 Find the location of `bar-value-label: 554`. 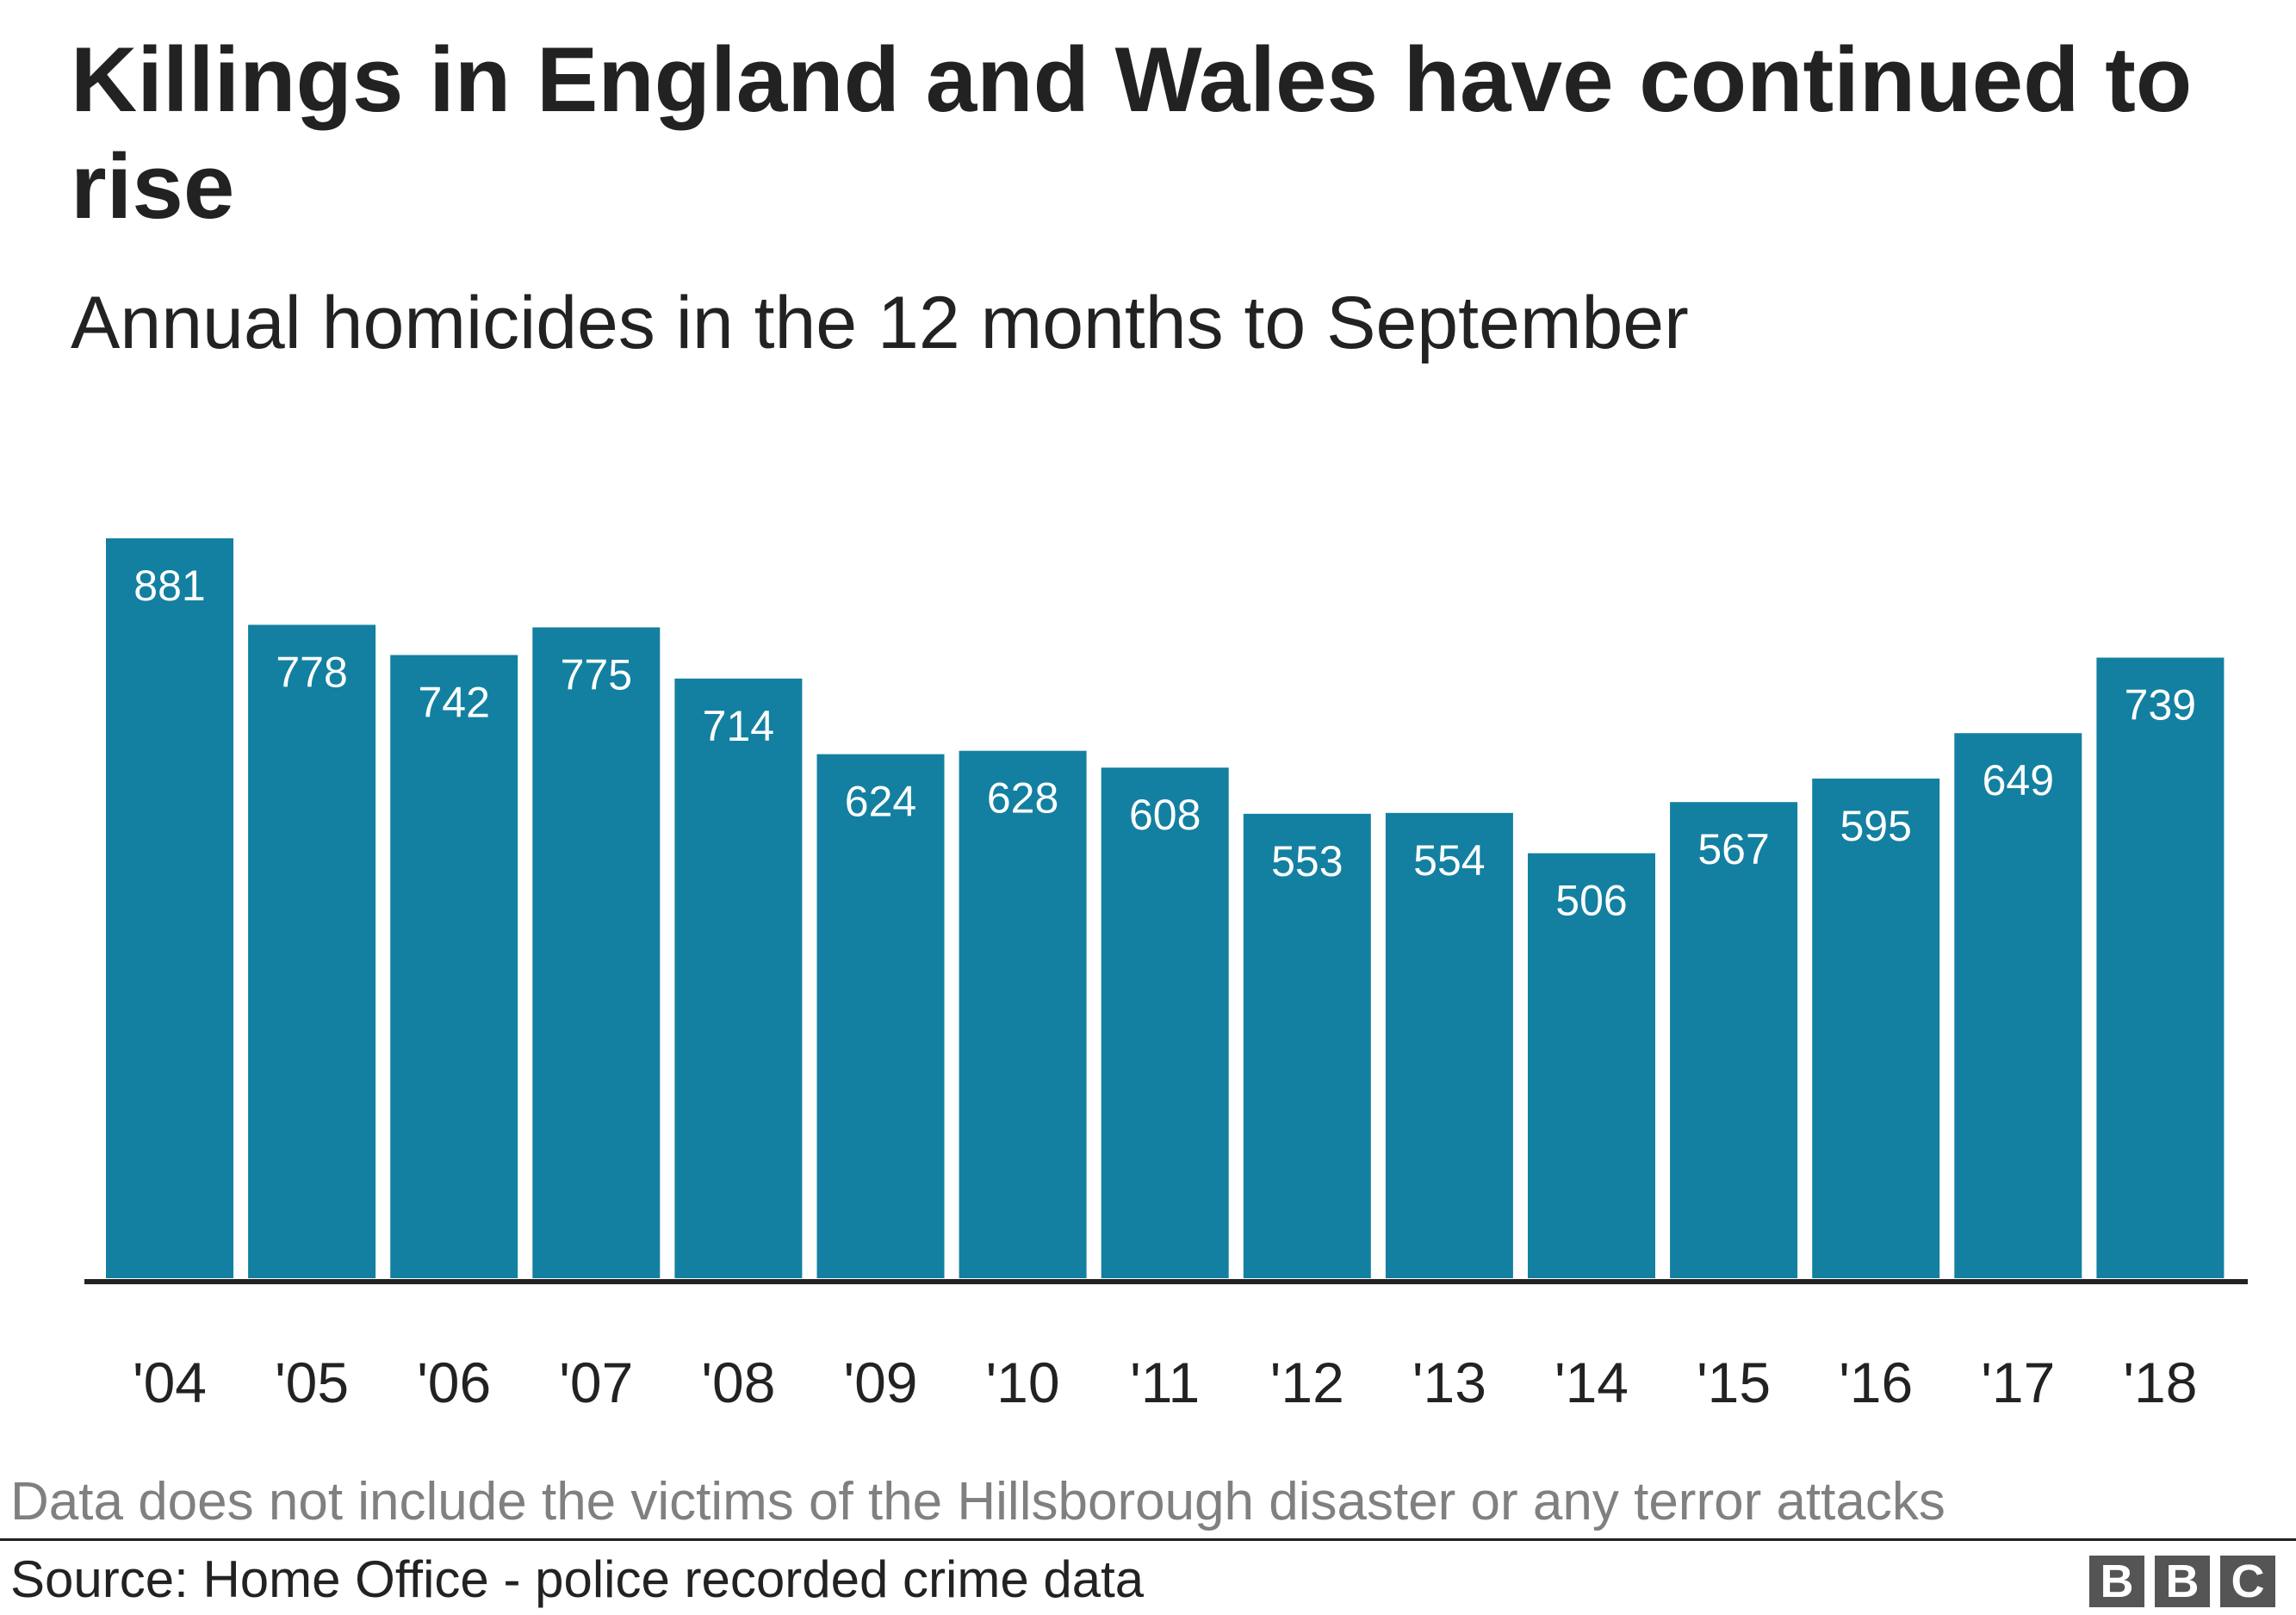

bar-value-label: 554 is located at coordinates (1449, 860).